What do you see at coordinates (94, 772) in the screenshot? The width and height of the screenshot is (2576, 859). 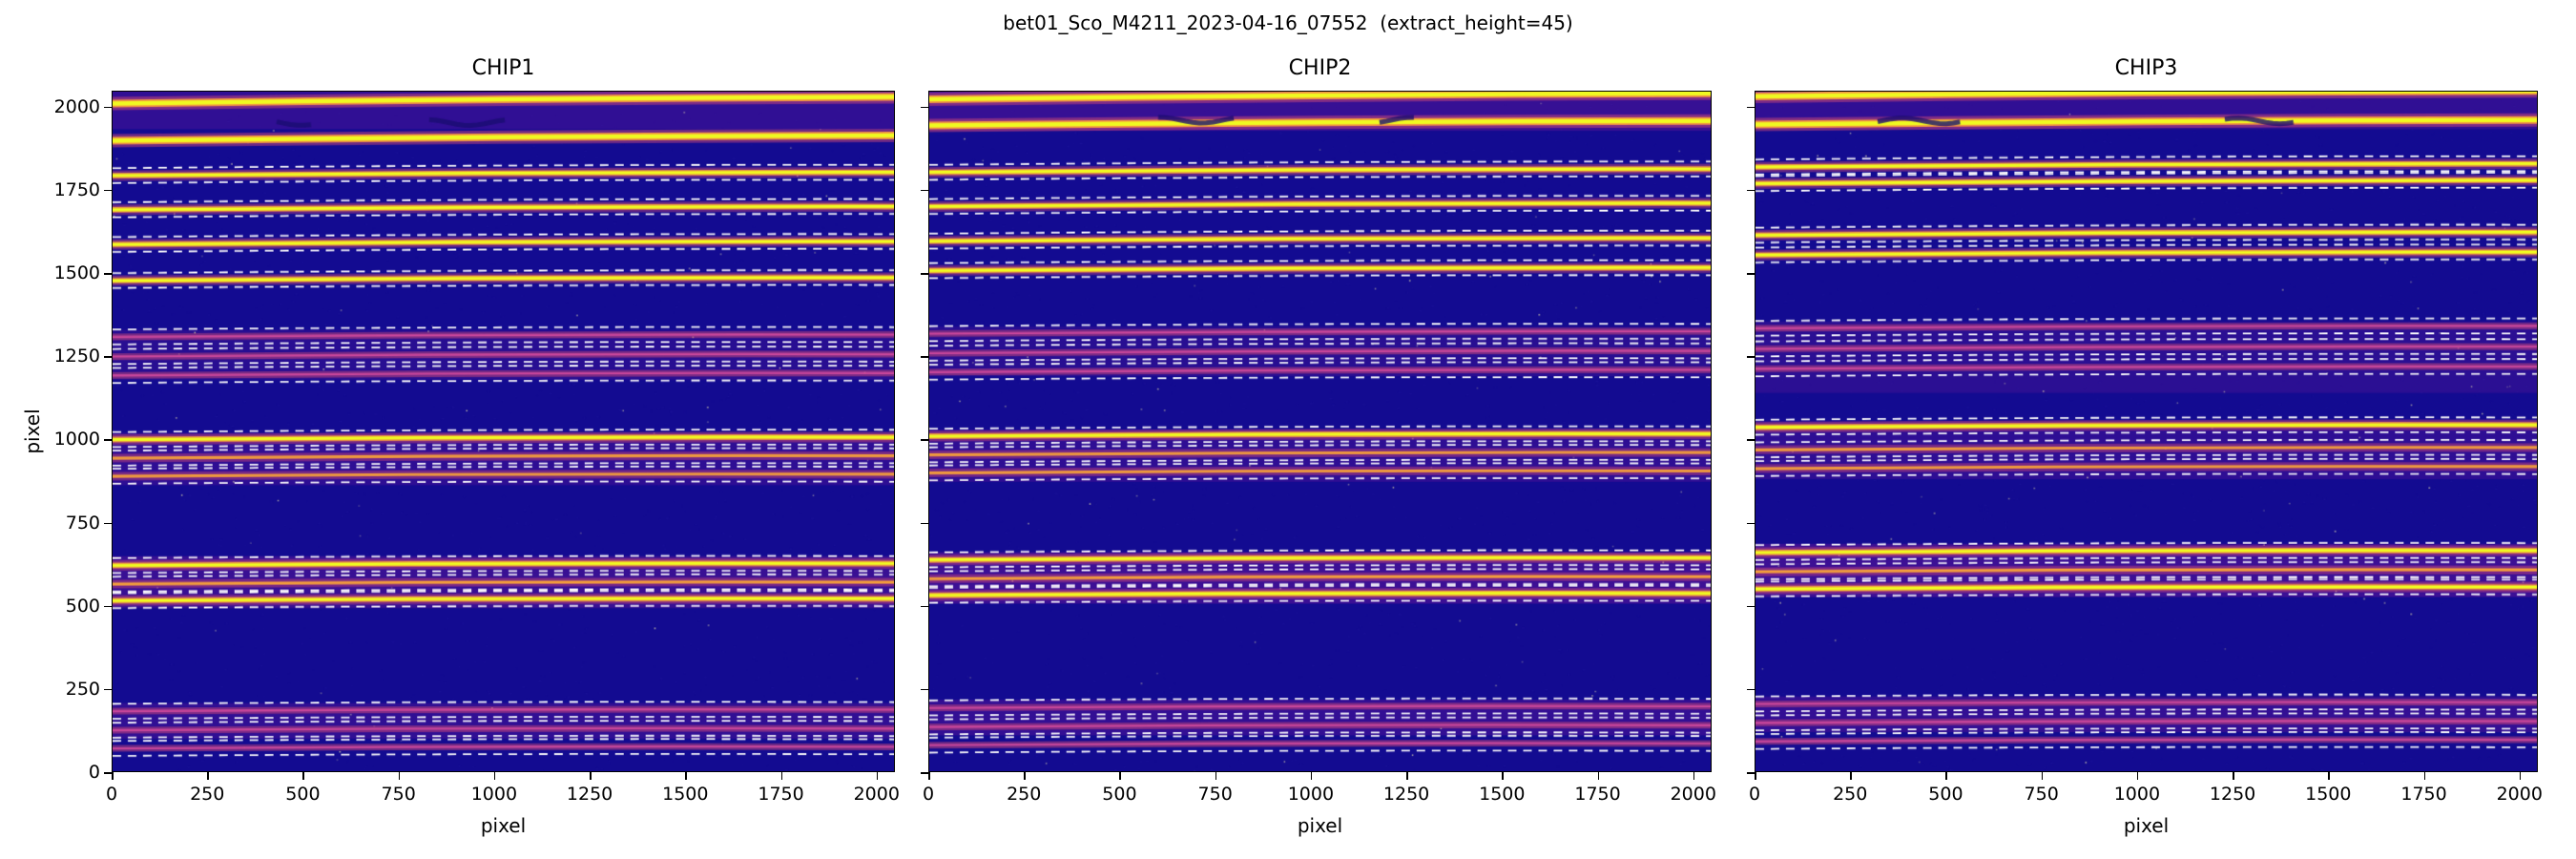 I see `y-tick-label: 0` at bounding box center [94, 772].